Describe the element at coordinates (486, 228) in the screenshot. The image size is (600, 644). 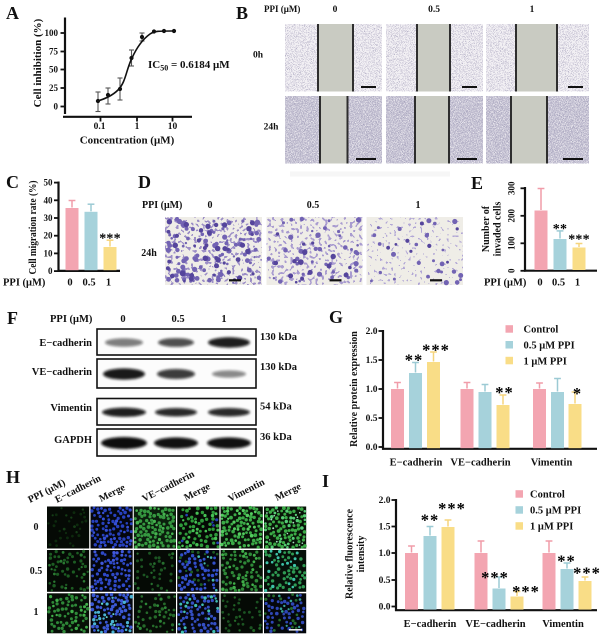
I see `svg-text: Number of` at that location.